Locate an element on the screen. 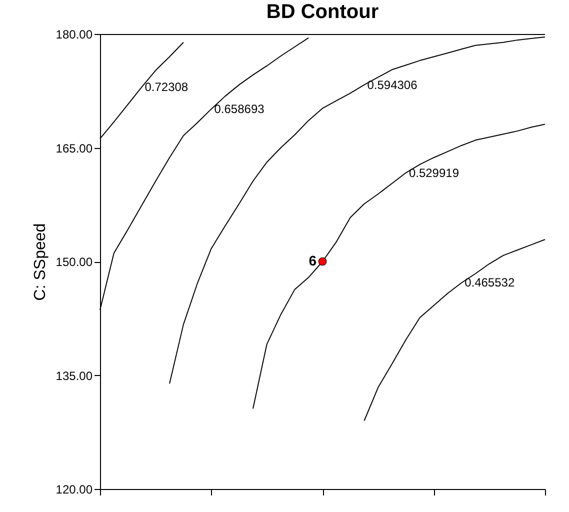  series-label: 0.529919 is located at coordinates (434, 173).